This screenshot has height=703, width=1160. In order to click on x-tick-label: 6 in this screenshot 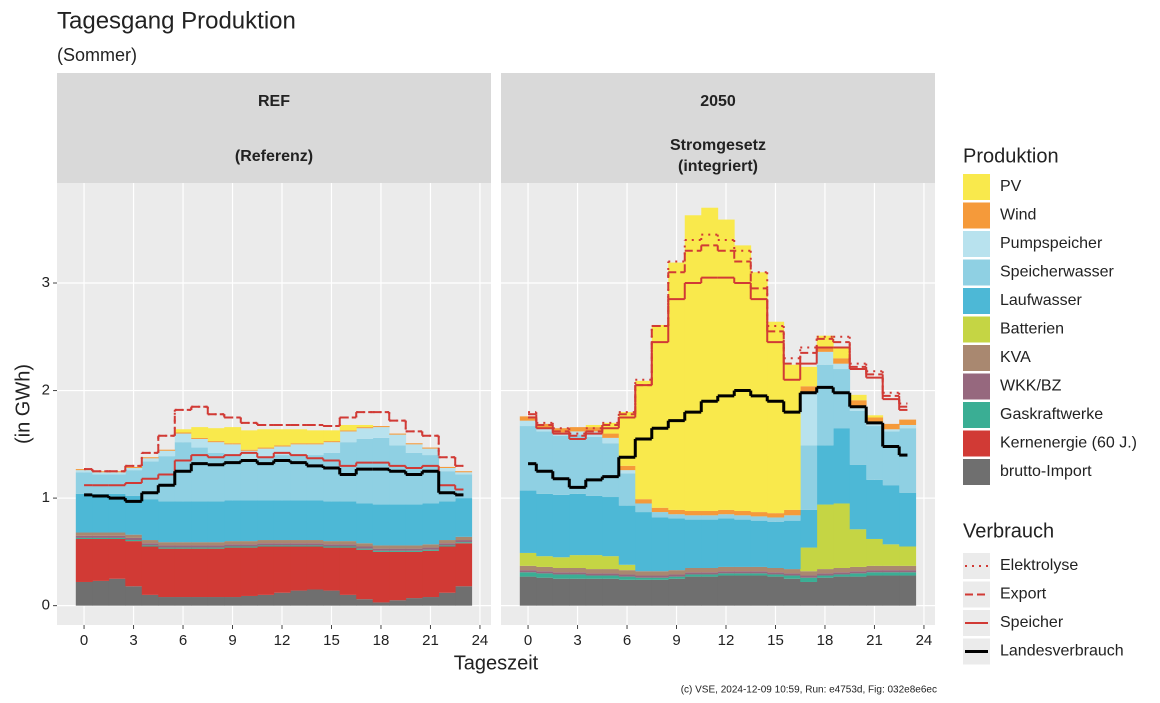, I will do `click(627, 640)`.